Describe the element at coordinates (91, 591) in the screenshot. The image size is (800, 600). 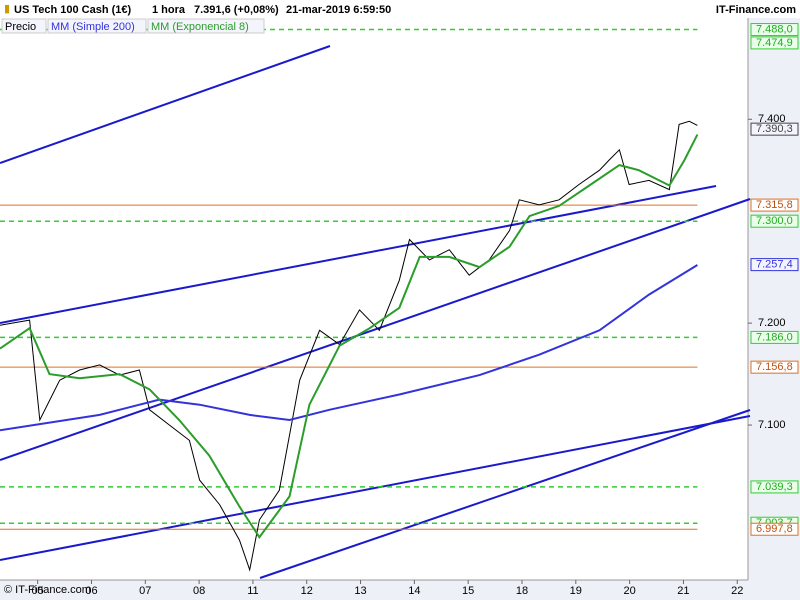
I see `x-tick-label: 06` at that location.